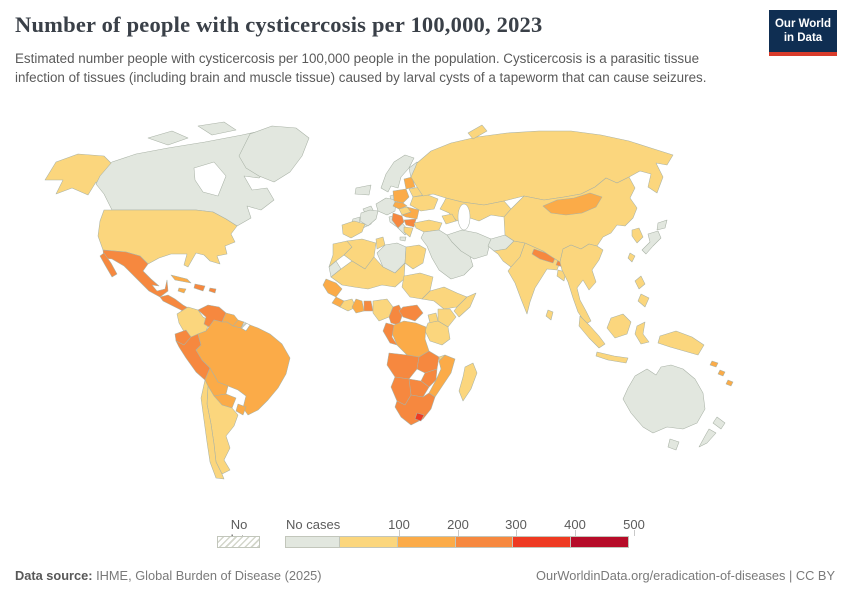 The height and width of the screenshot is (600, 850). What do you see at coordinates (390, 334) in the screenshot?
I see `country-gabon-congo` at bounding box center [390, 334].